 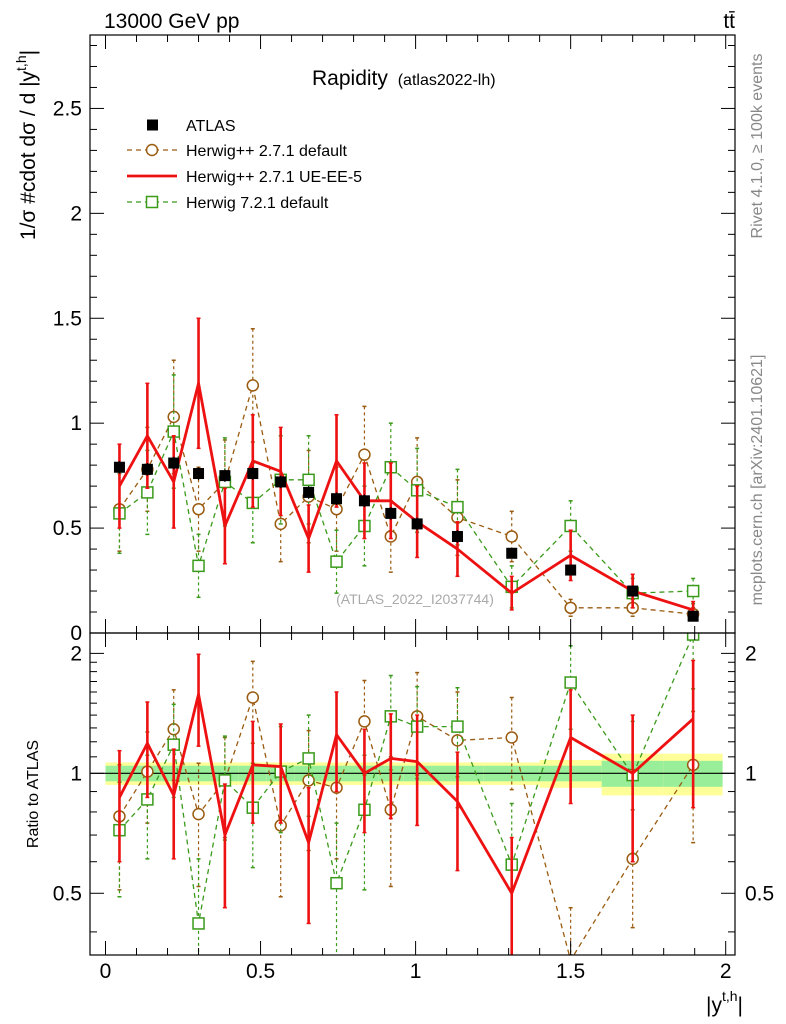 What do you see at coordinates (757, 146) in the screenshot?
I see `rivet-version-label: Rivet 4.1.0, ≥ 100k events` at bounding box center [757, 146].